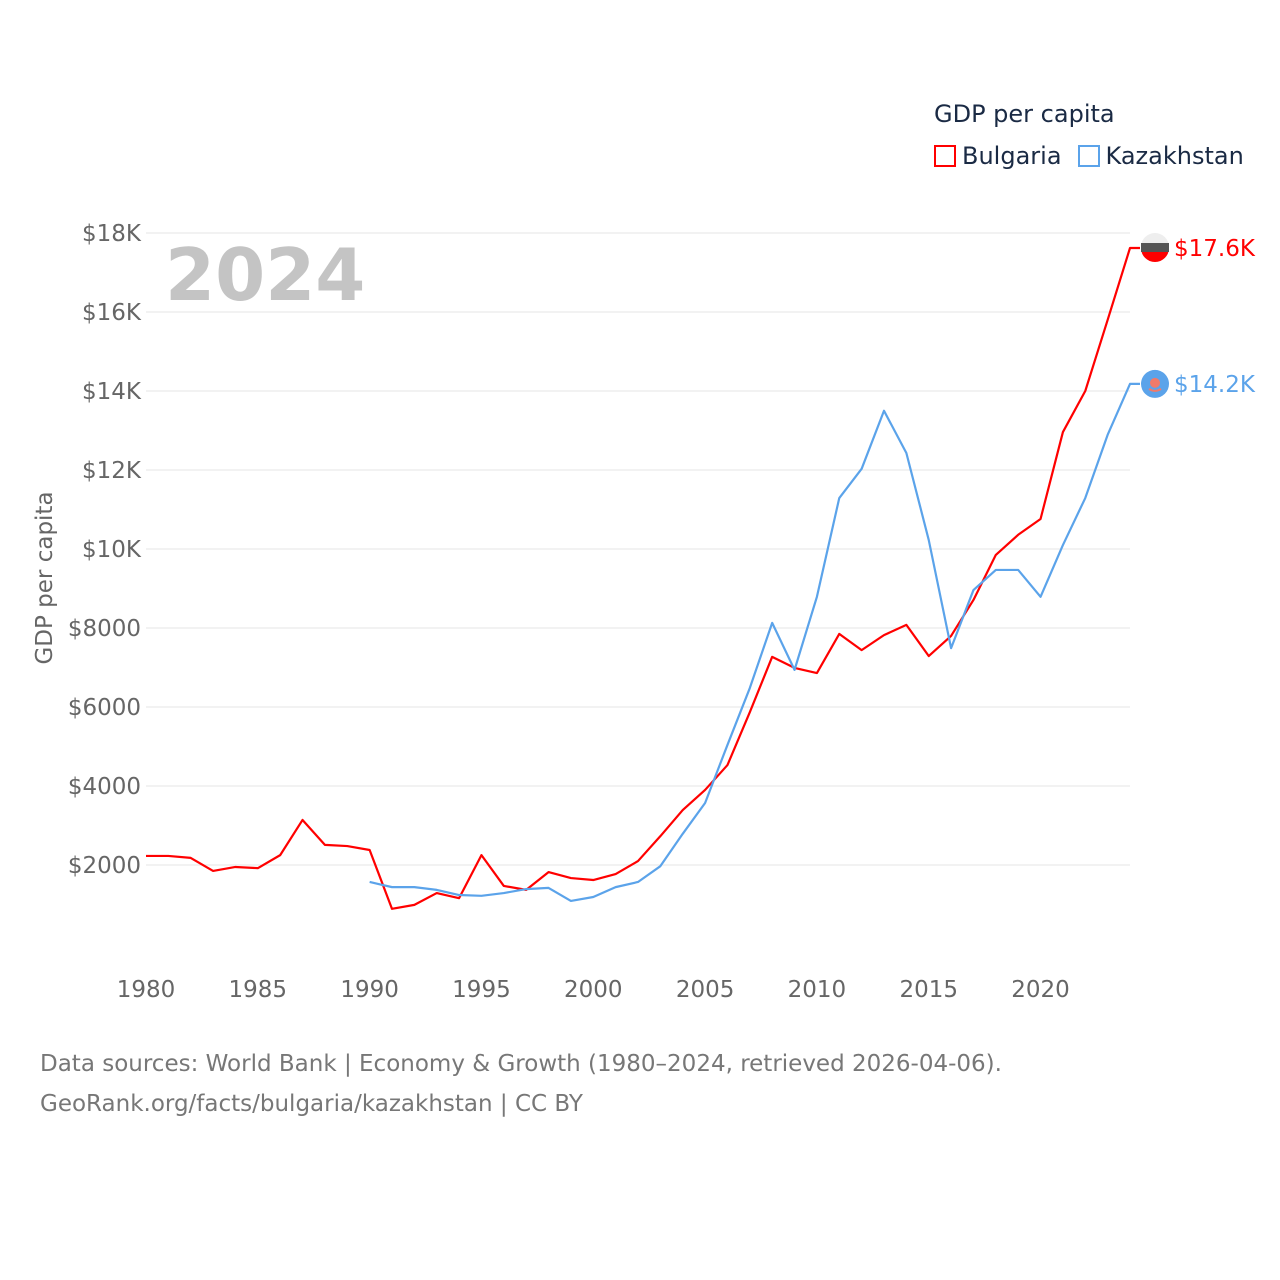 The height and width of the screenshot is (1280, 1280). I want to click on y-tick-label: $8000, so click(104, 629).